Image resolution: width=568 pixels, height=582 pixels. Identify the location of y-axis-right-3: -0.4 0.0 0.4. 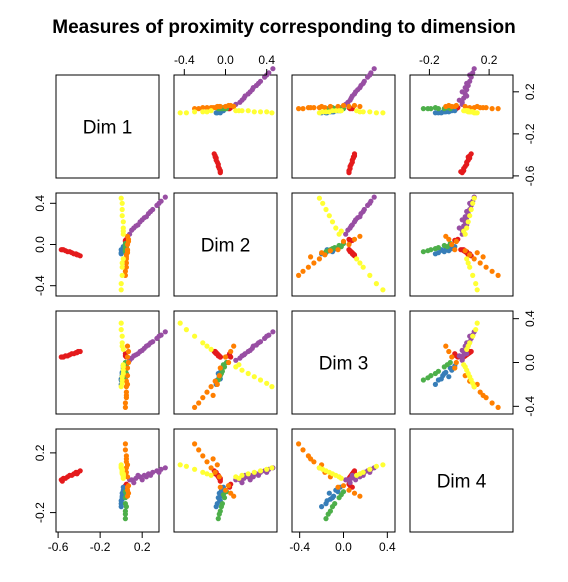
(524, 363).